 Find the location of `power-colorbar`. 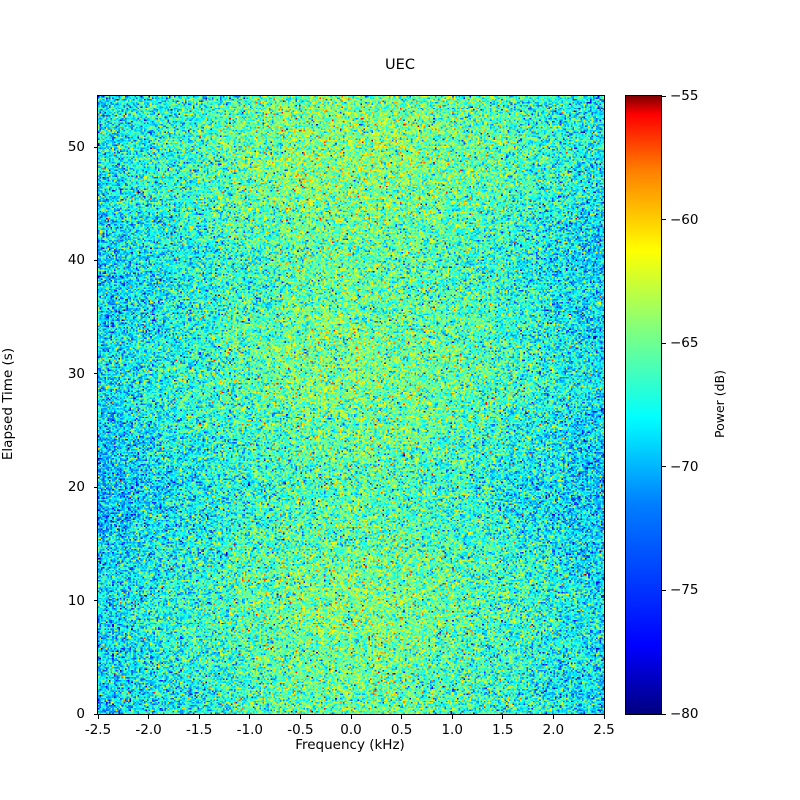

power-colorbar is located at coordinates (643, 405).